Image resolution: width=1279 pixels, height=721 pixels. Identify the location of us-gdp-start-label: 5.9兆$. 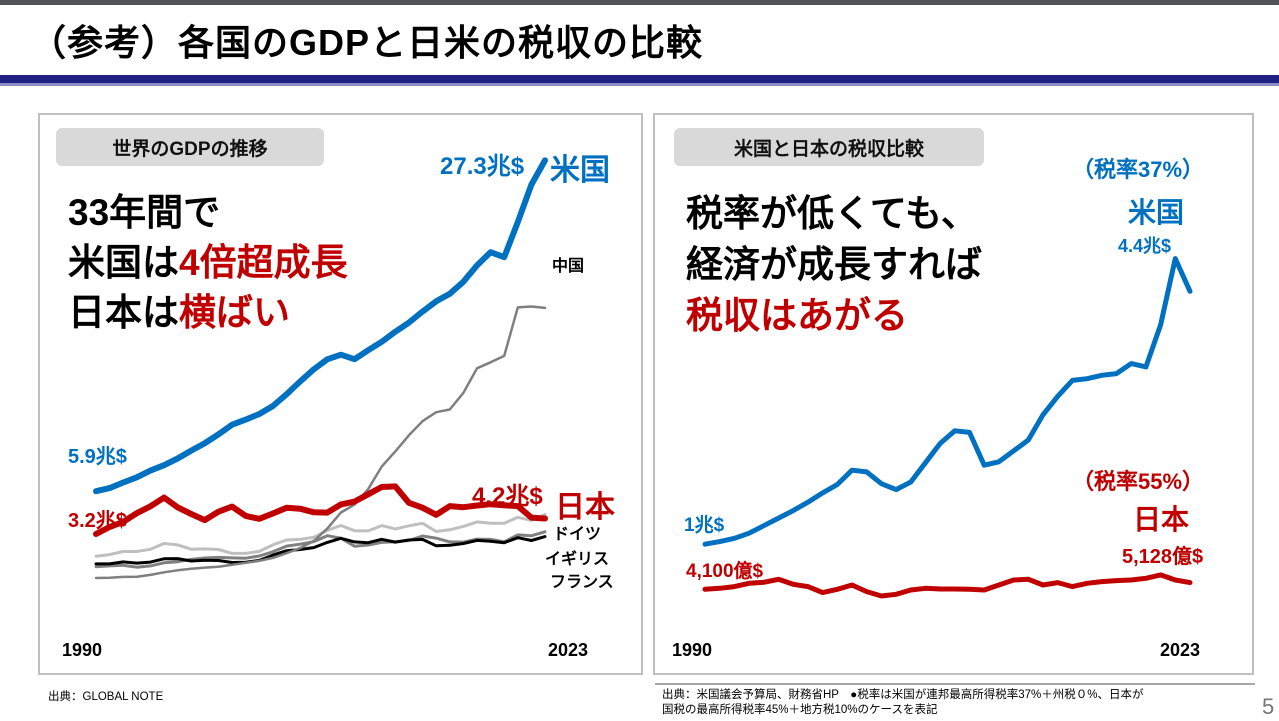
(97, 457).